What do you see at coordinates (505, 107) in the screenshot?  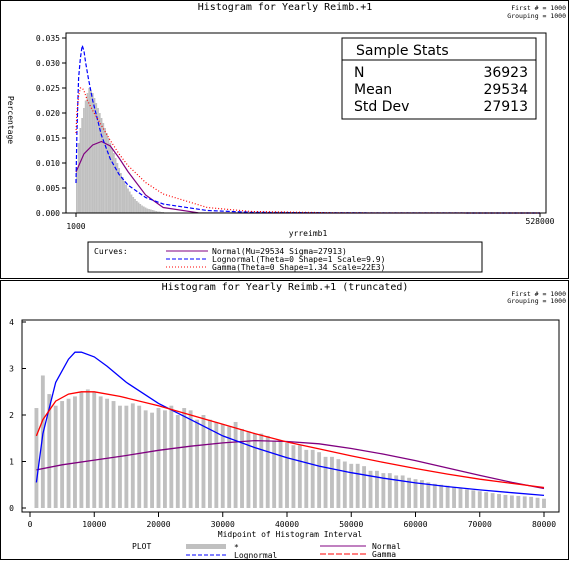 I see `stats-stddev-value: 27913` at bounding box center [505, 107].